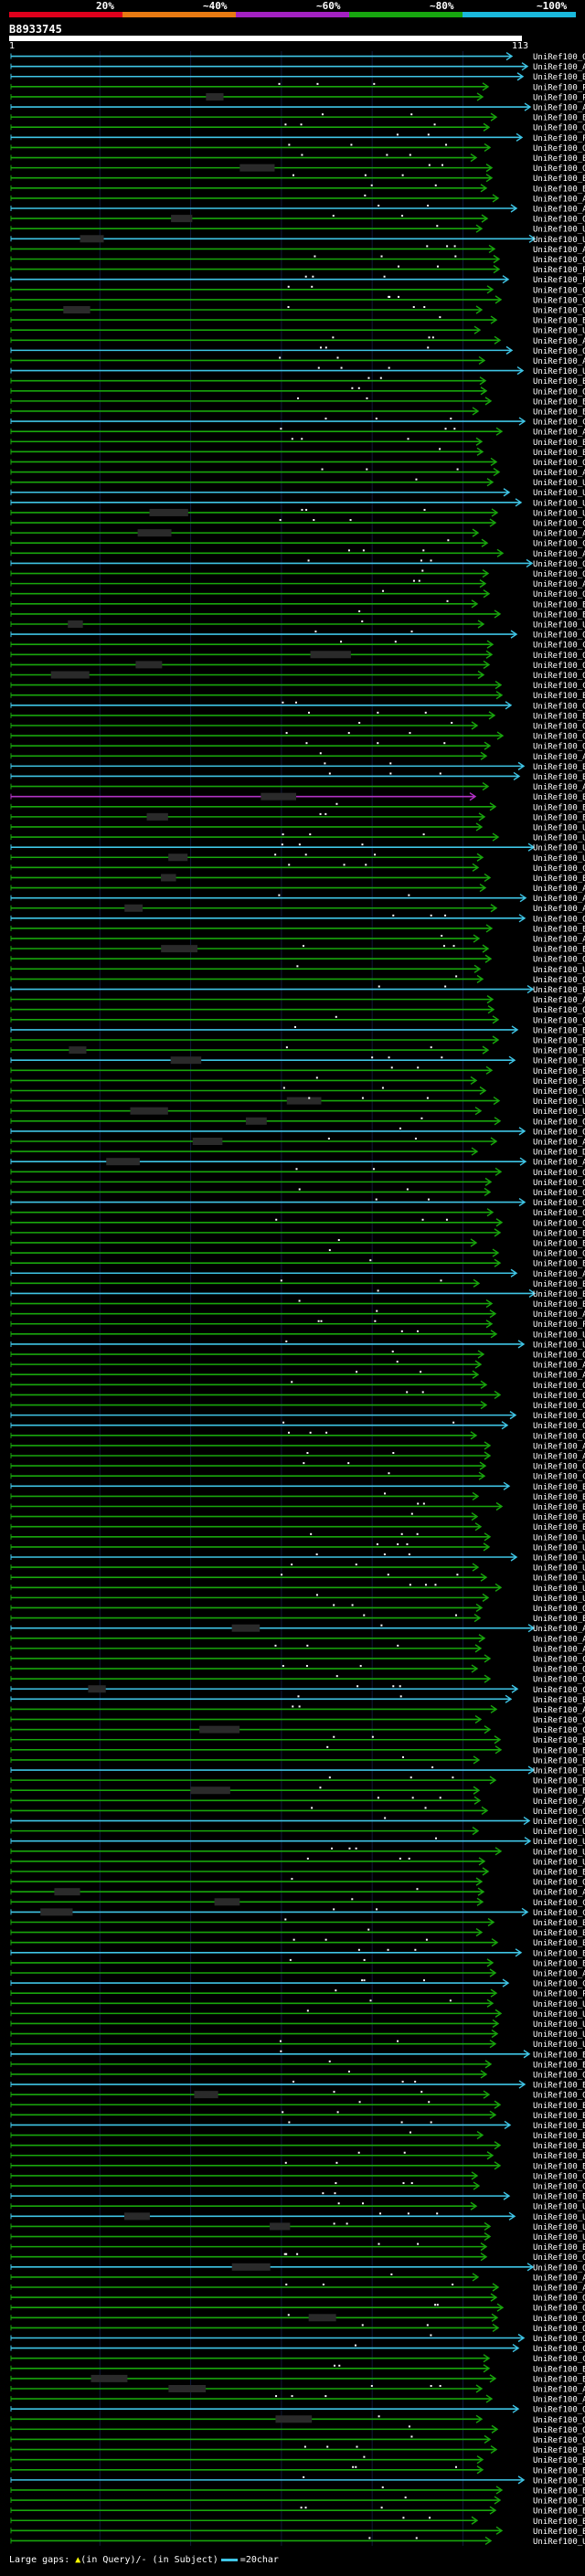 Image resolution: width=585 pixels, height=2576 pixels. What do you see at coordinates (559, 686) in the screenshot?
I see `hit-label: UniRef100_C5Q948` at bounding box center [559, 686].